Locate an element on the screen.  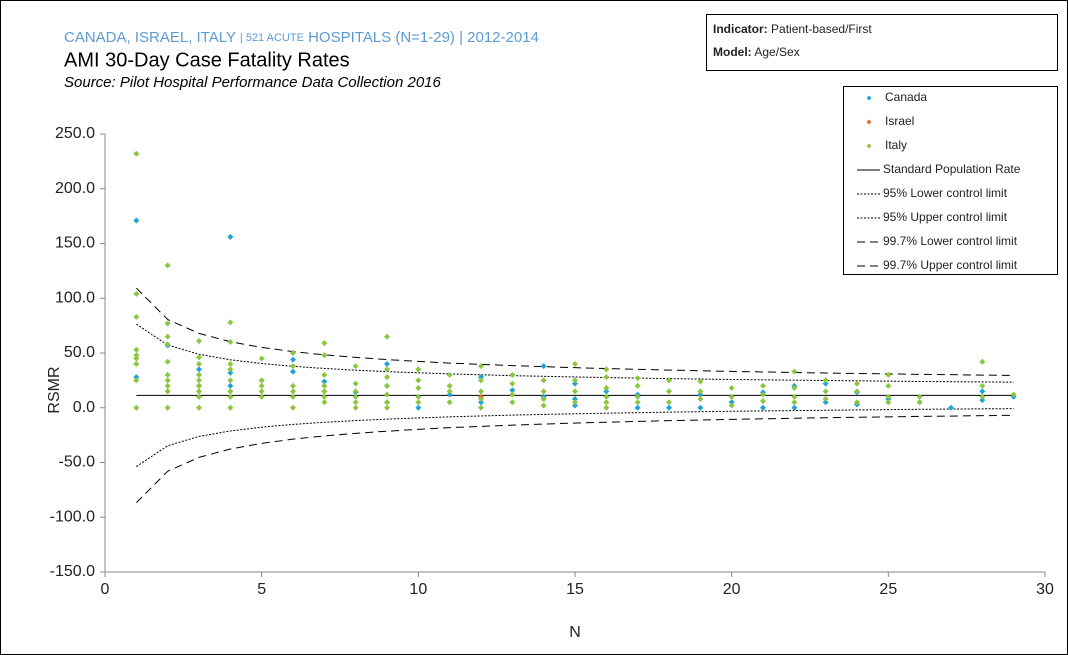
info-line: Model: Age/Sex is located at coordinates (756, 52).